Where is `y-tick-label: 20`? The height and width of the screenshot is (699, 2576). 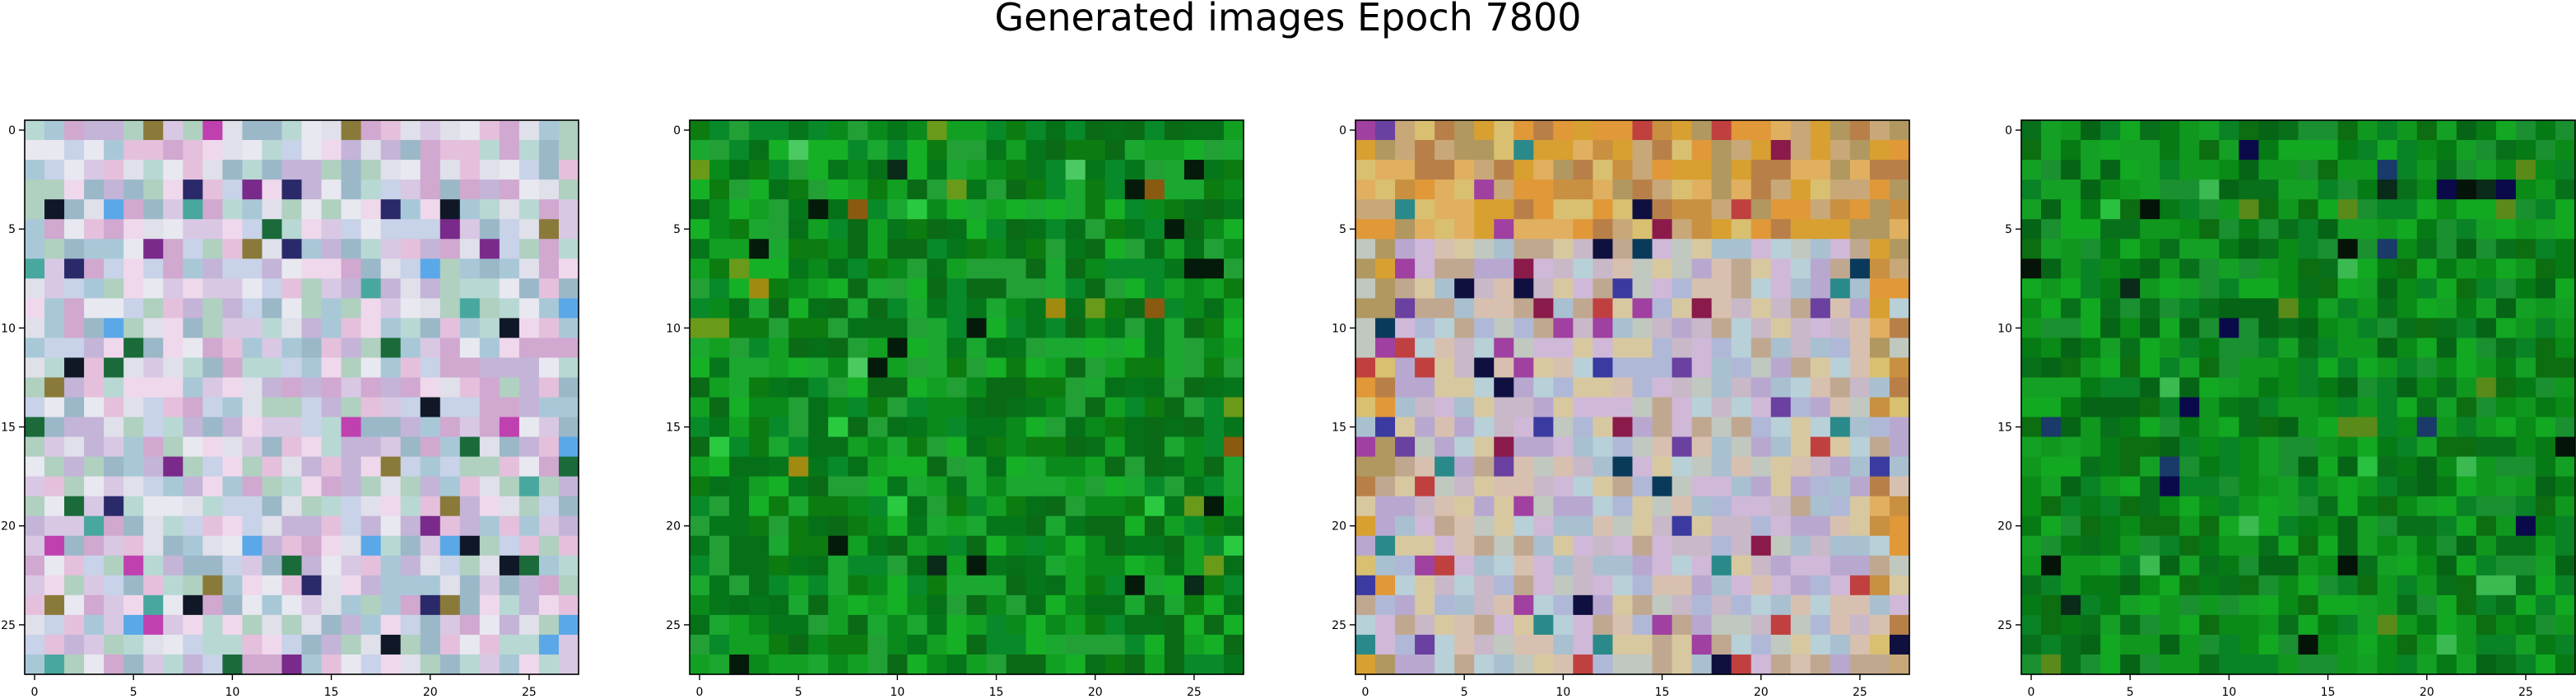
y-tick-label: 20 is located at coordinates (2004, 527).